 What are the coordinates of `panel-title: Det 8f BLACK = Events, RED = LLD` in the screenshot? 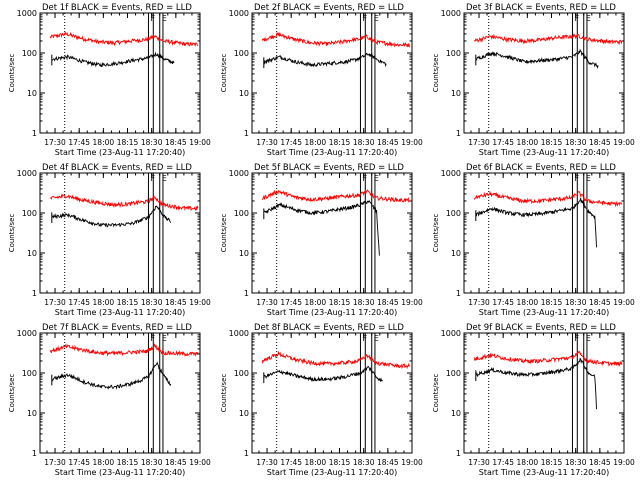 It's located at (329, 328).